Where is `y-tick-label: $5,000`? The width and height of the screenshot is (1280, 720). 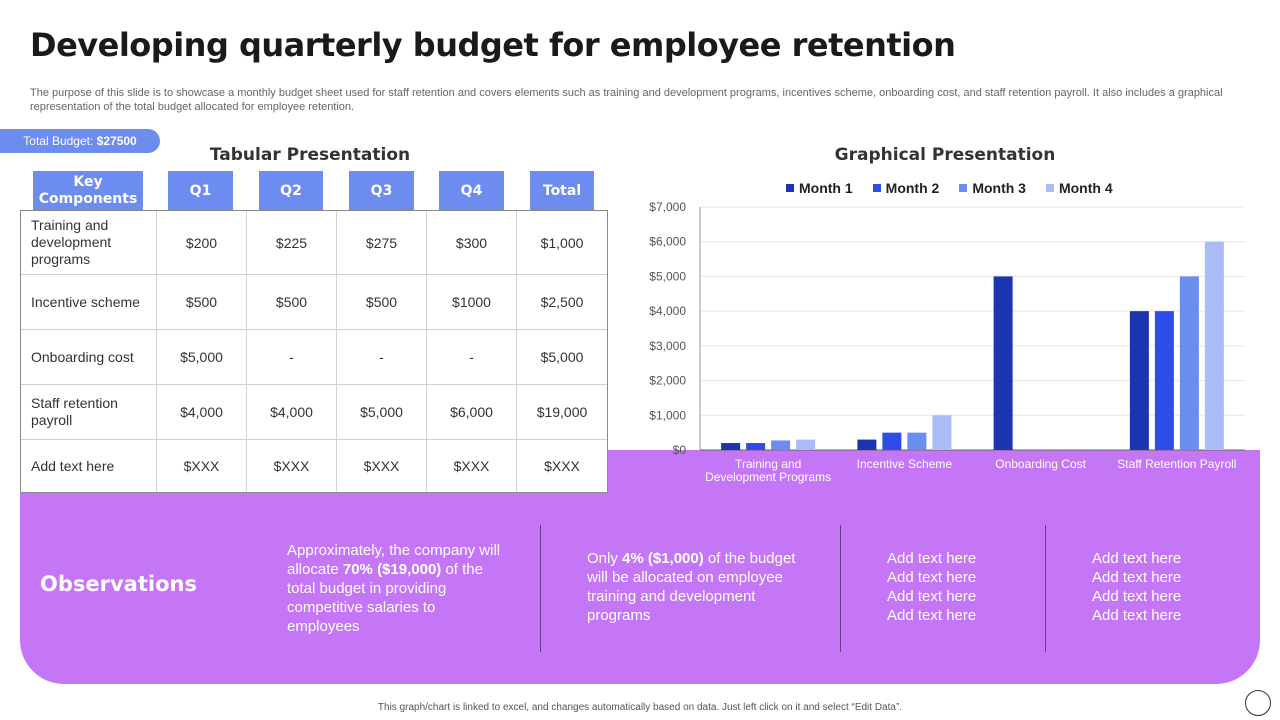 y-tick-label: $5,000 is located at coordinates (667, 276).